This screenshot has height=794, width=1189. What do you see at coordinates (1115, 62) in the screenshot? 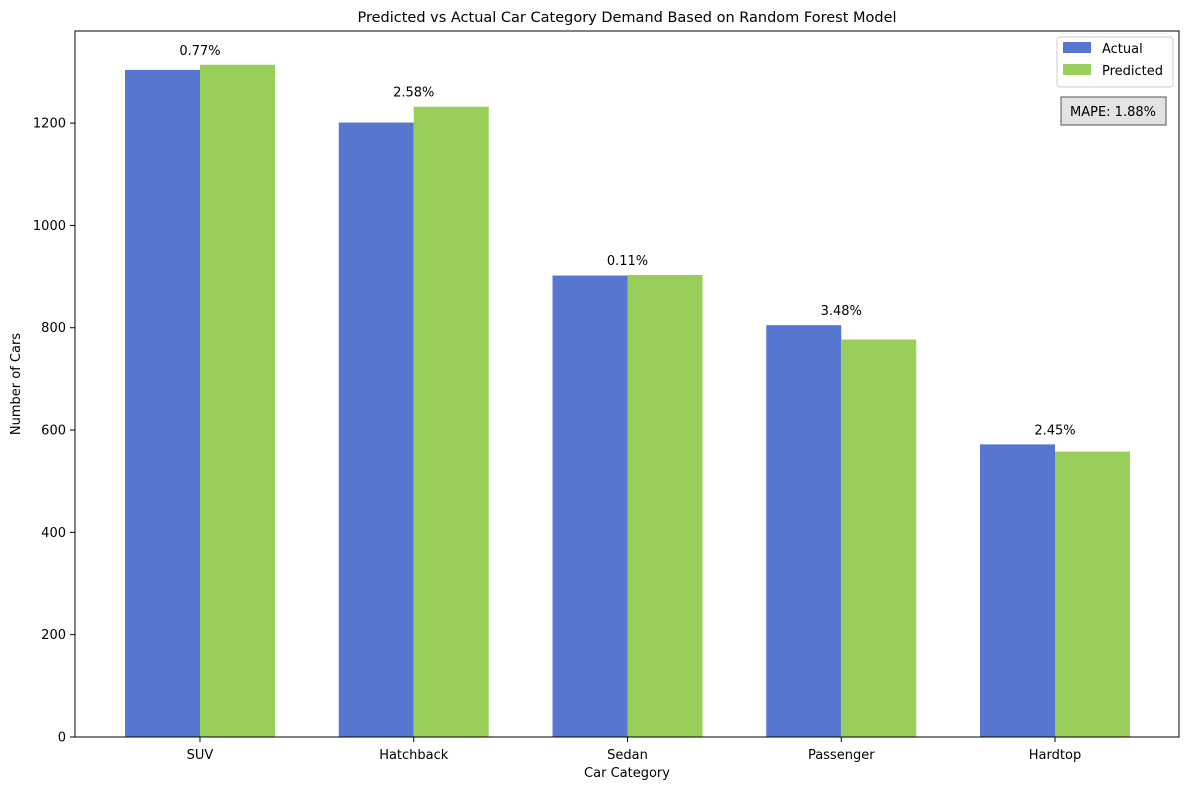
I see `legend: Actual Predicted` at bounding box center [1115, 62].